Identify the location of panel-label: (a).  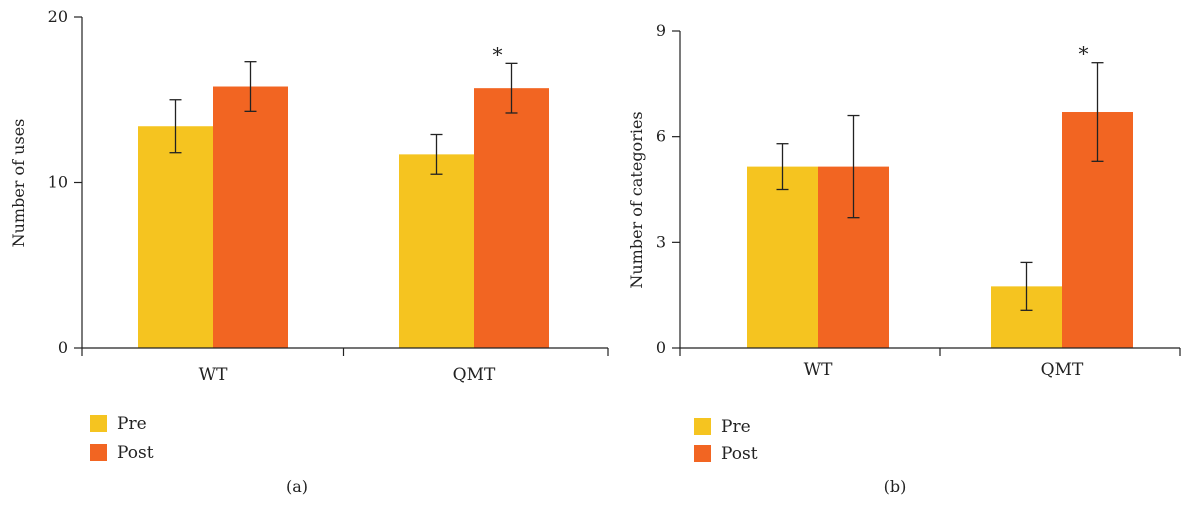
(297, 486).